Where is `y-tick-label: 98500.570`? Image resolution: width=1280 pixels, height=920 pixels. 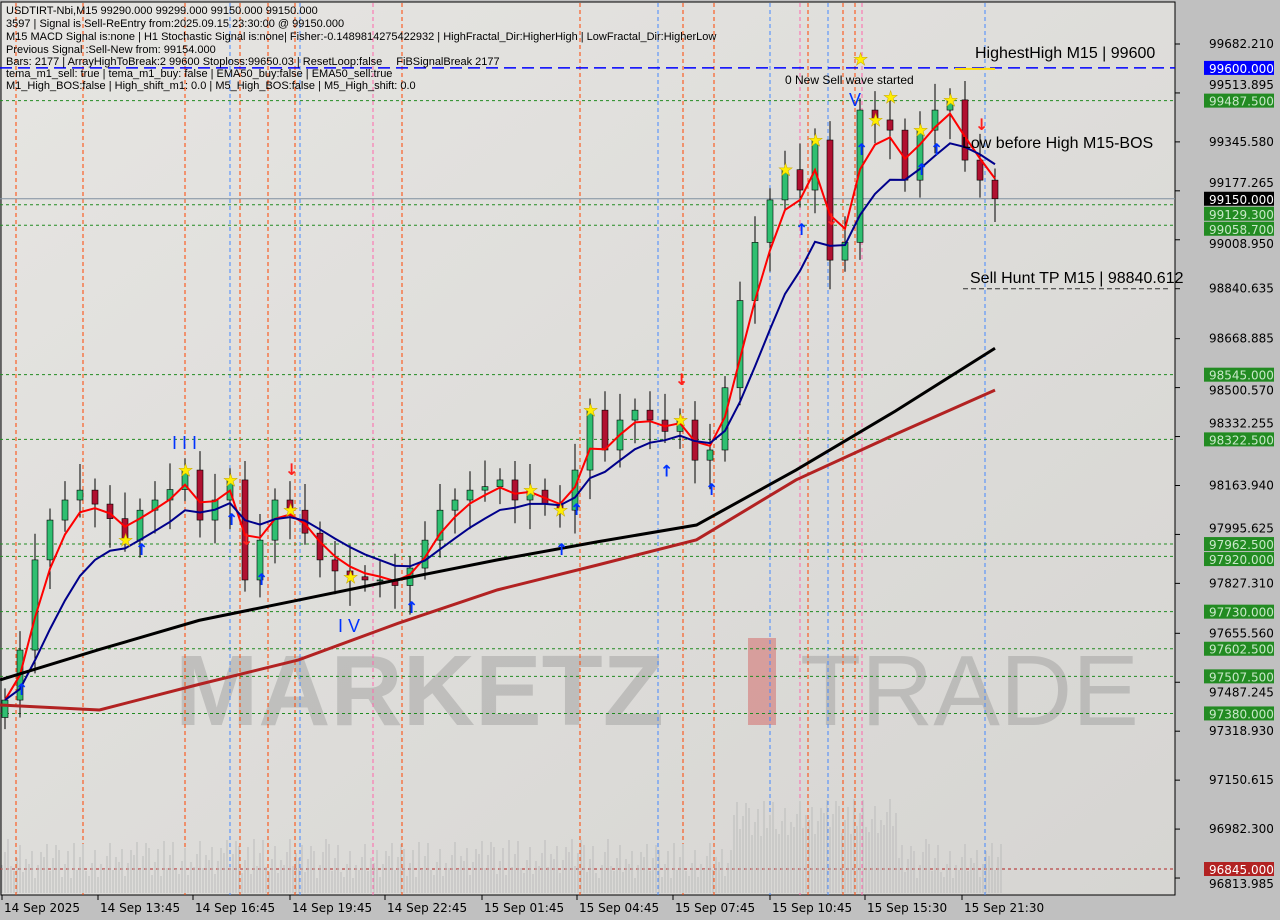 y-tick-label: 98500.570 is located at coordinates (1241, 391).